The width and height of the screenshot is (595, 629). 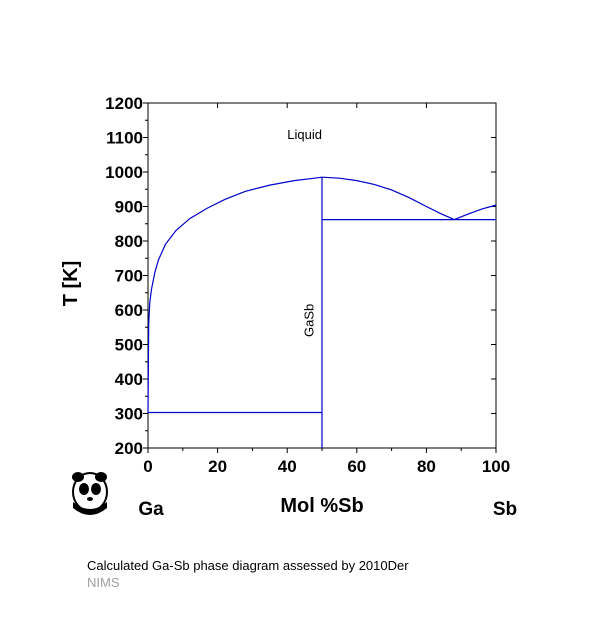 I want to click on y-tick-label: 1100, so click(x=124, y=138).